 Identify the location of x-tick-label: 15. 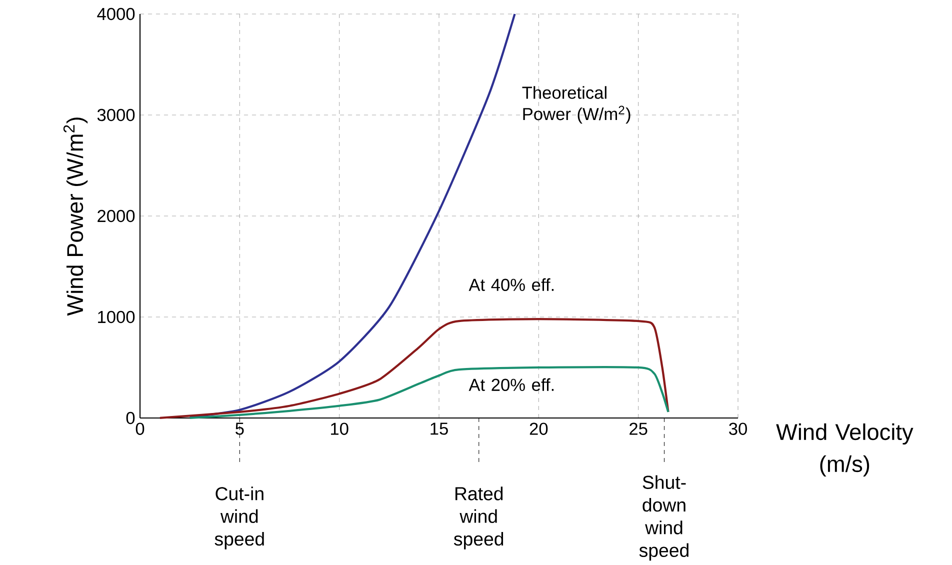
(439, 428).